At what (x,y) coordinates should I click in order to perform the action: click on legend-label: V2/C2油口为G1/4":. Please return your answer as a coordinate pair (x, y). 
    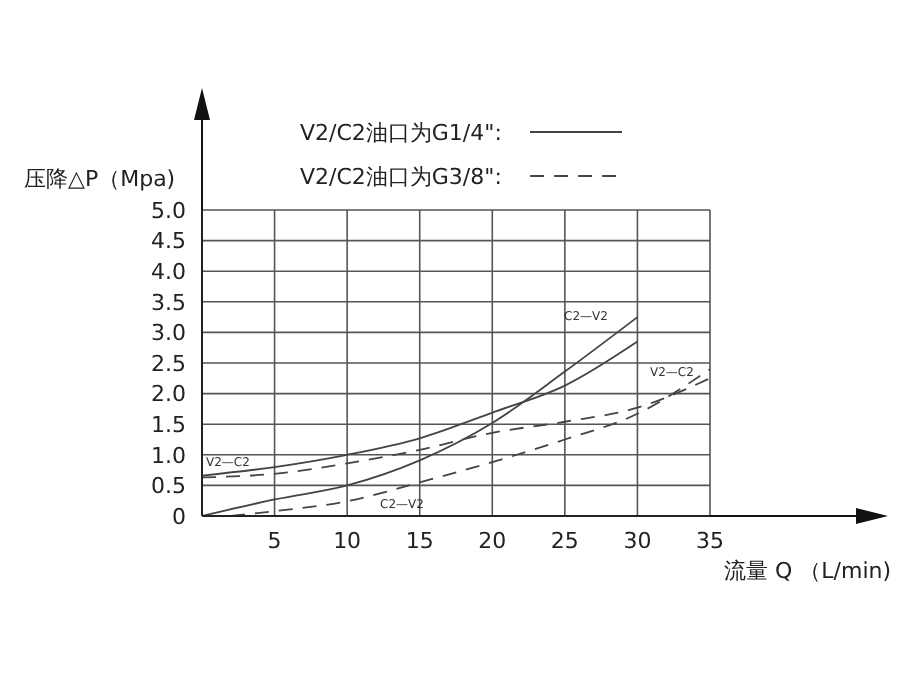
    Looking at the image, I should click on (401, 132).